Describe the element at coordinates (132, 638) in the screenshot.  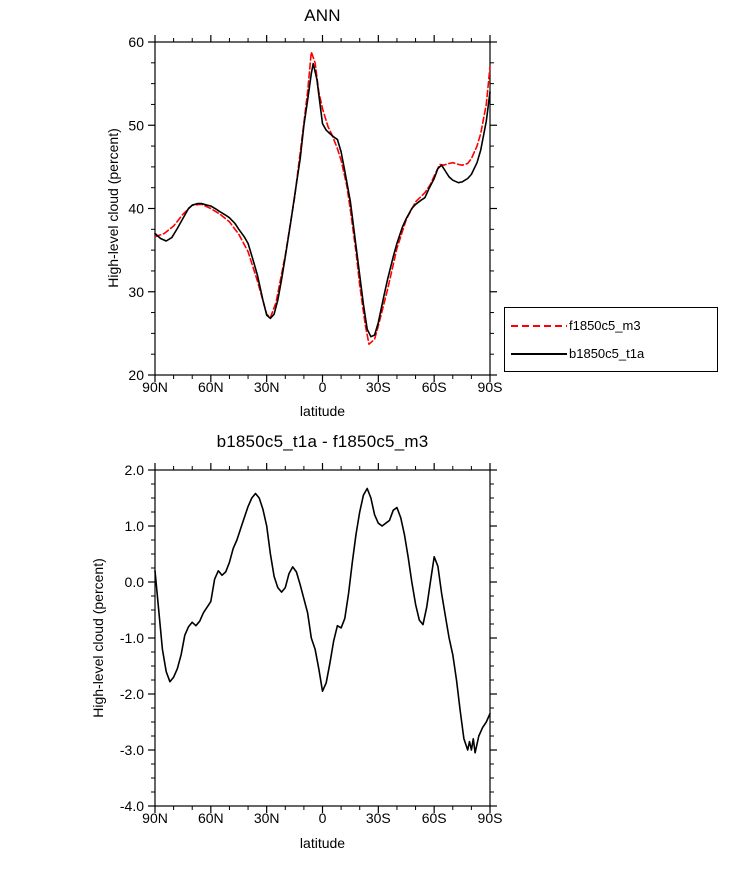
I see `y-tick-label: -1.0` at that location.